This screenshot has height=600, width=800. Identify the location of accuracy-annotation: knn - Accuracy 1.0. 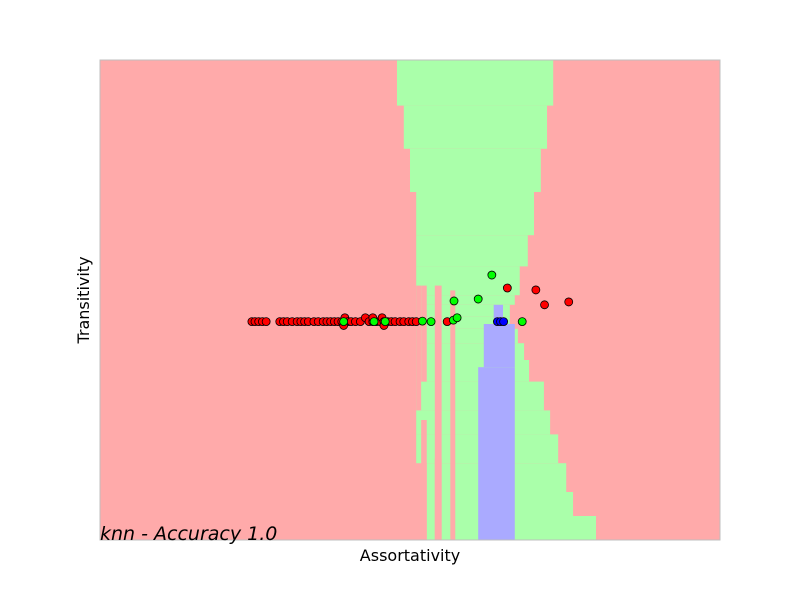
(188, 534).